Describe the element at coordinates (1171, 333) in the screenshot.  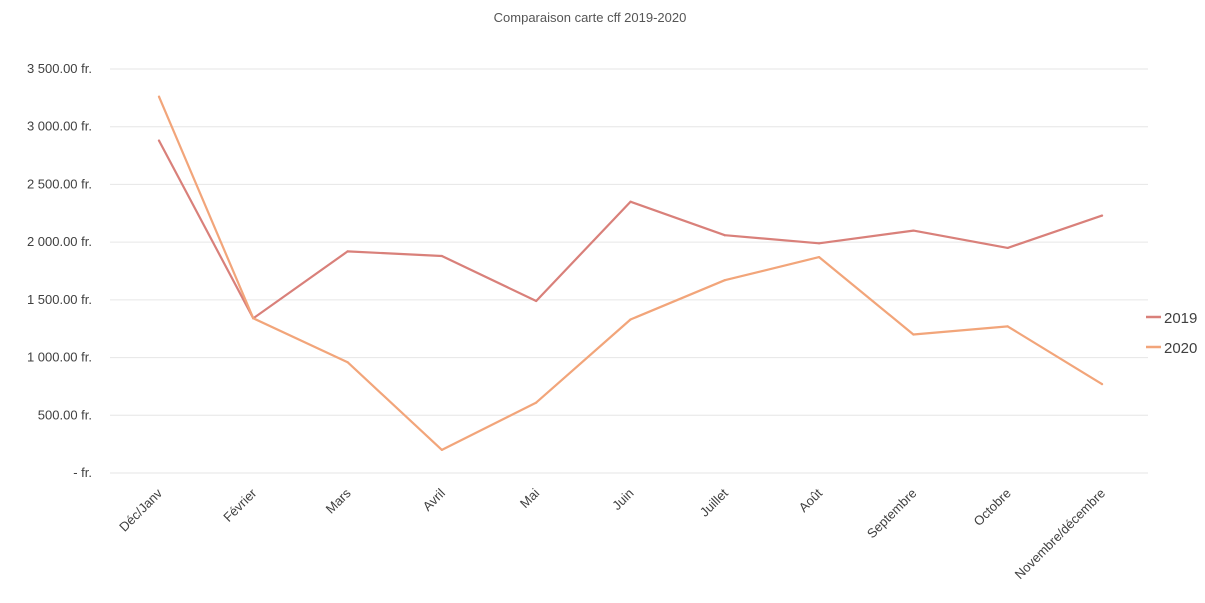
I see `legend: 2019 2020` at that location.